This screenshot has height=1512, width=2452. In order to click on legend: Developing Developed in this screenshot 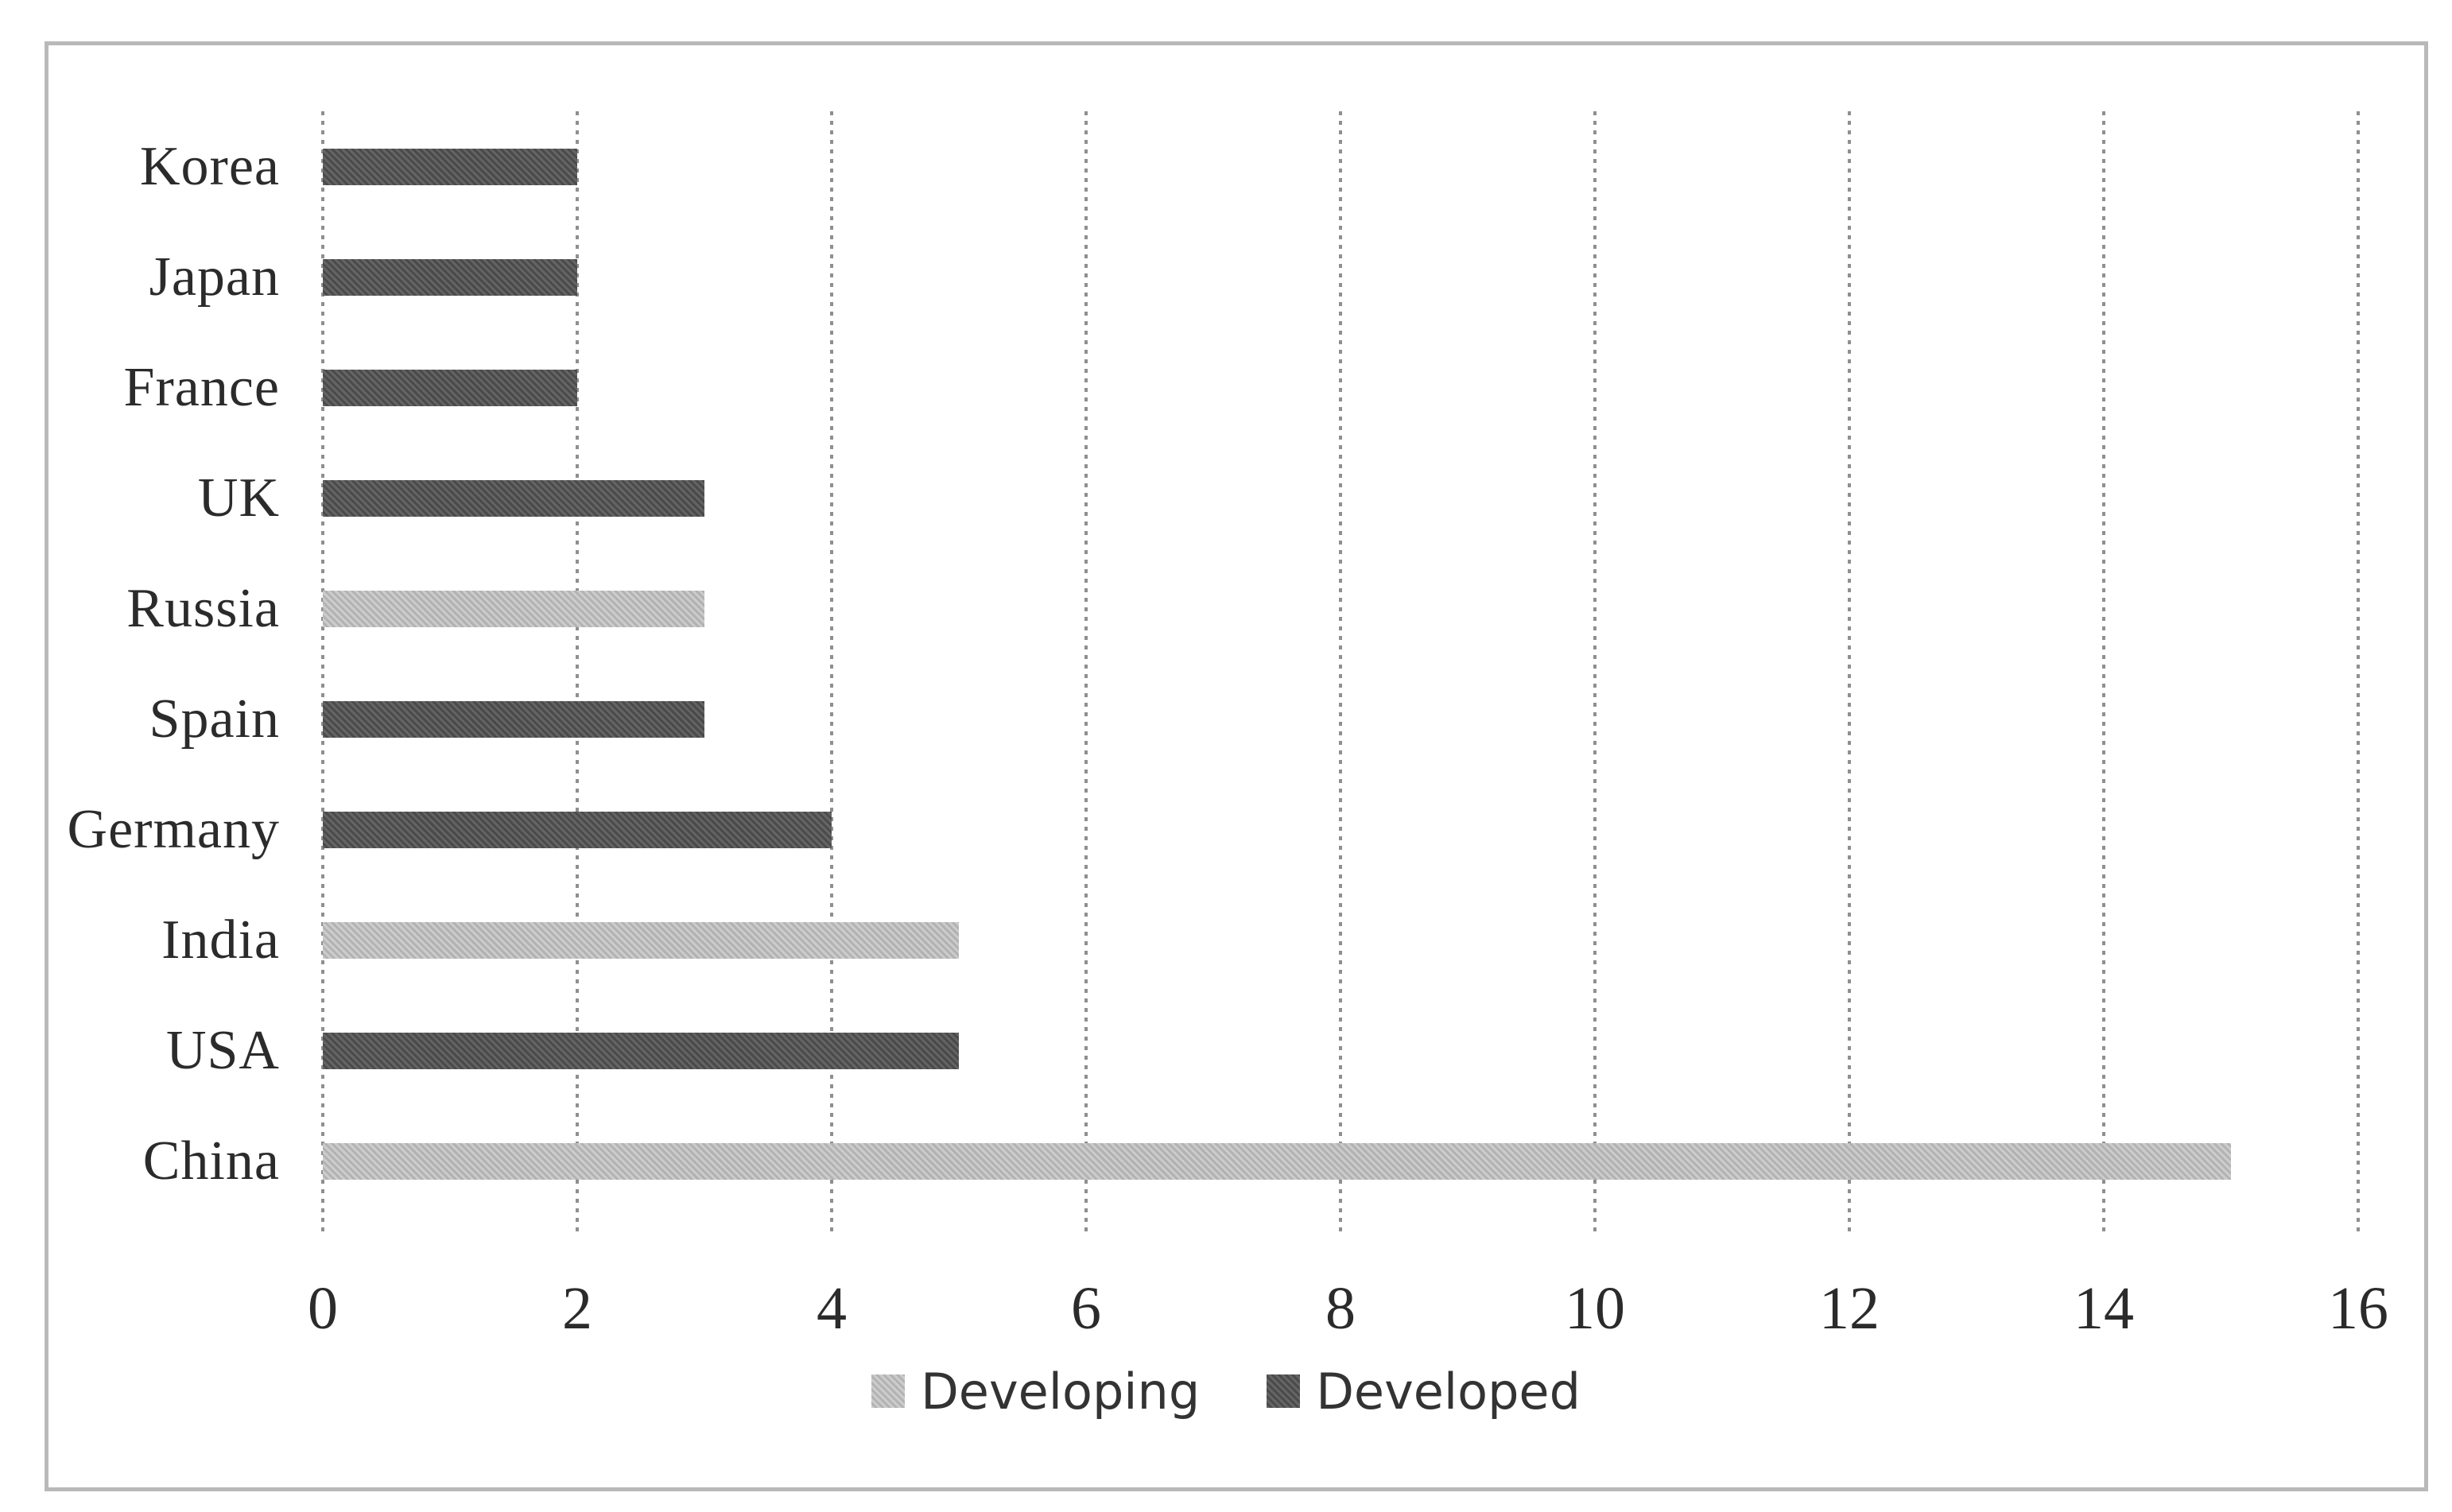, I will do `click(1226, 1391)`.